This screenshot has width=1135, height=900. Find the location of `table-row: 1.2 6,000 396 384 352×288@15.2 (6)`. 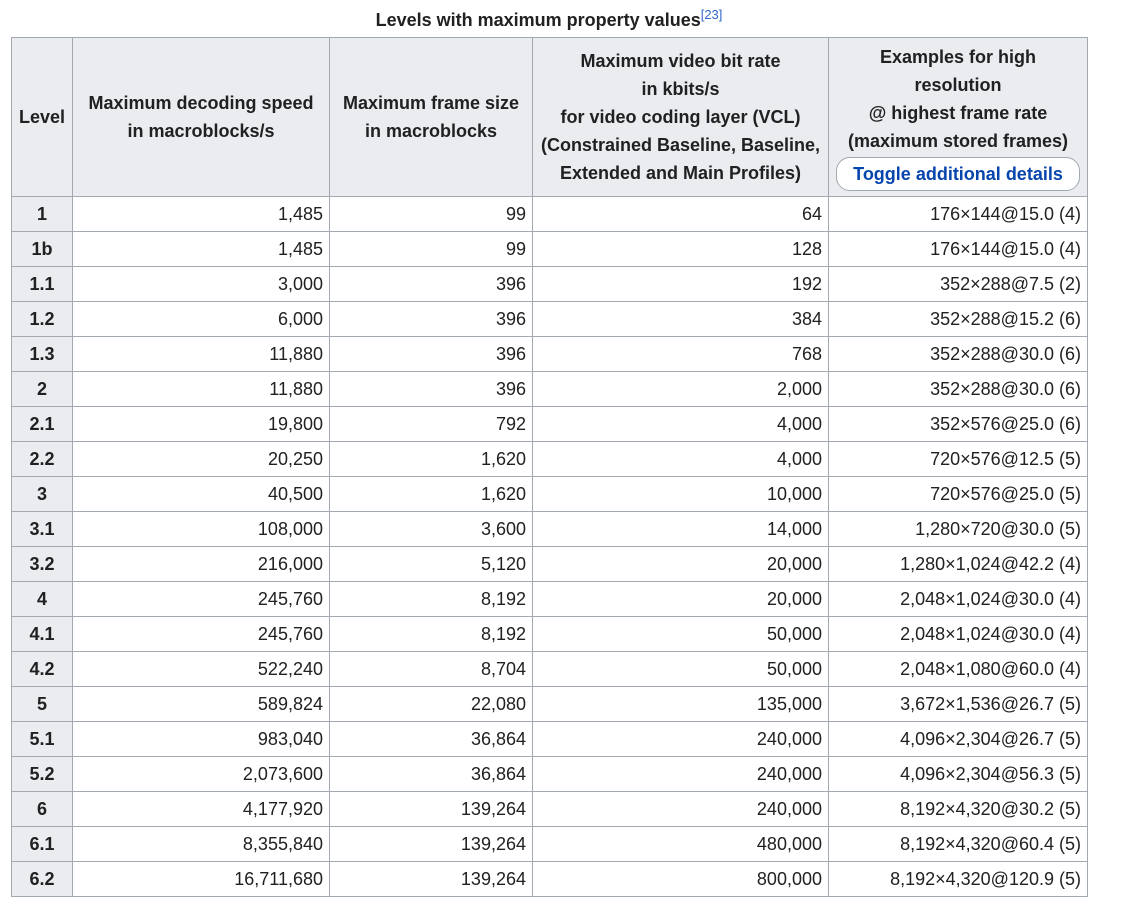

table-row: 1.2 6,000 396 384 352×288@15.2 (6) is located at coordinates (549, 319).